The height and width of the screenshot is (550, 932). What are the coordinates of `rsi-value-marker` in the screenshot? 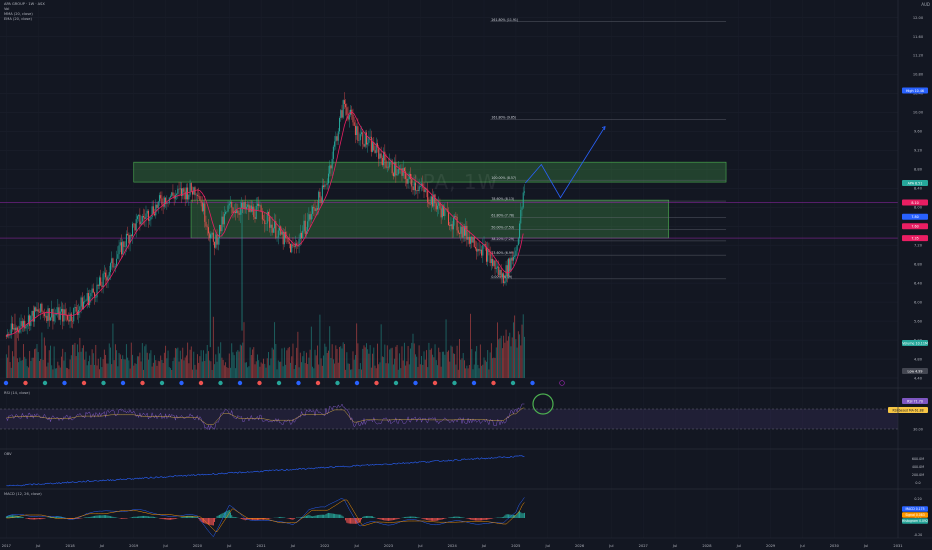 It's located at (915, 401).